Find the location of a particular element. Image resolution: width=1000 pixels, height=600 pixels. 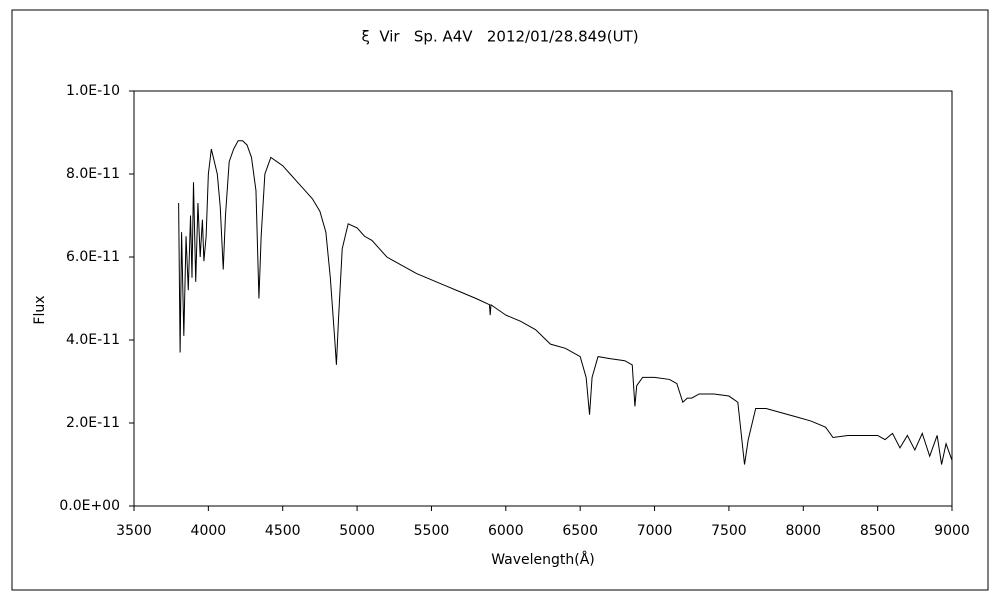

x-tick-label: 9000 is located at coordinates (952, 531).